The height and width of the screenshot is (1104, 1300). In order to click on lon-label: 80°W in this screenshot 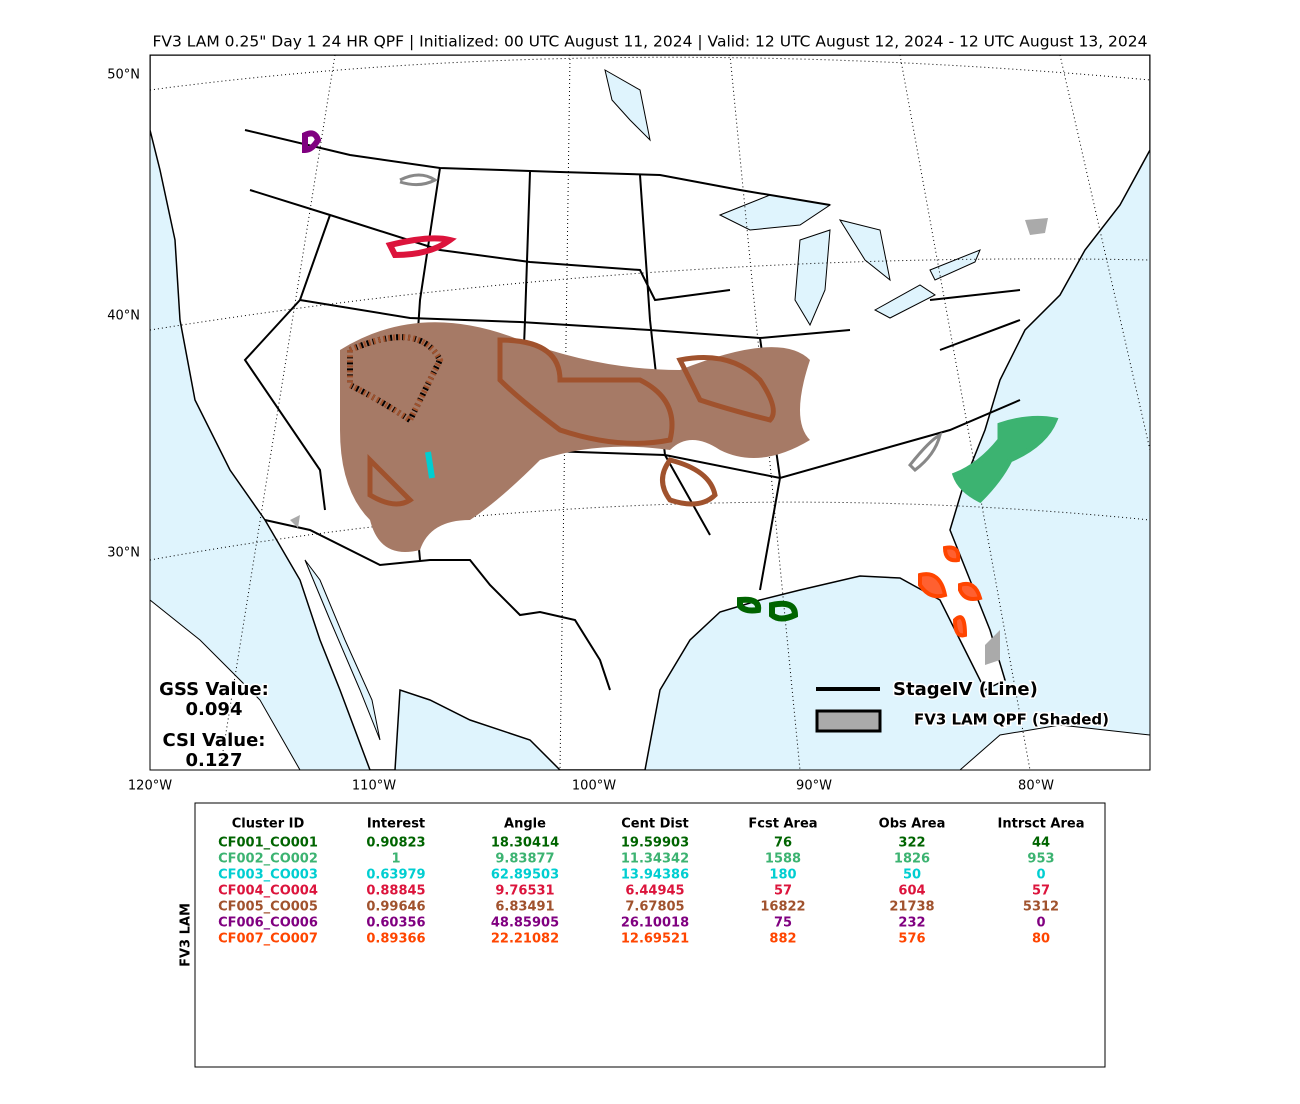, I will do `click(1036, 786)`.